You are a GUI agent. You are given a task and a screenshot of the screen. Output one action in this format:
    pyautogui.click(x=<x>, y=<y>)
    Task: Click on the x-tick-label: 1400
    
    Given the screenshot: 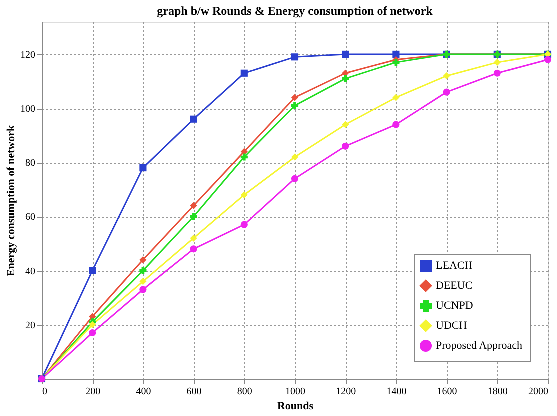 What is the action you would take?
    pyautogui.click(x=396, y=392)
    